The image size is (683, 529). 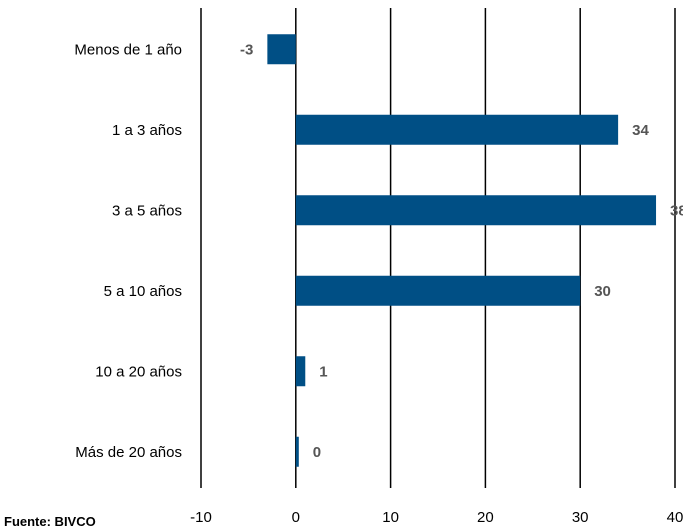 What do you see at coordinates (485, 517) in the screenshot?
I see `x-tick-label: 20` at bounding box center [485, 517].